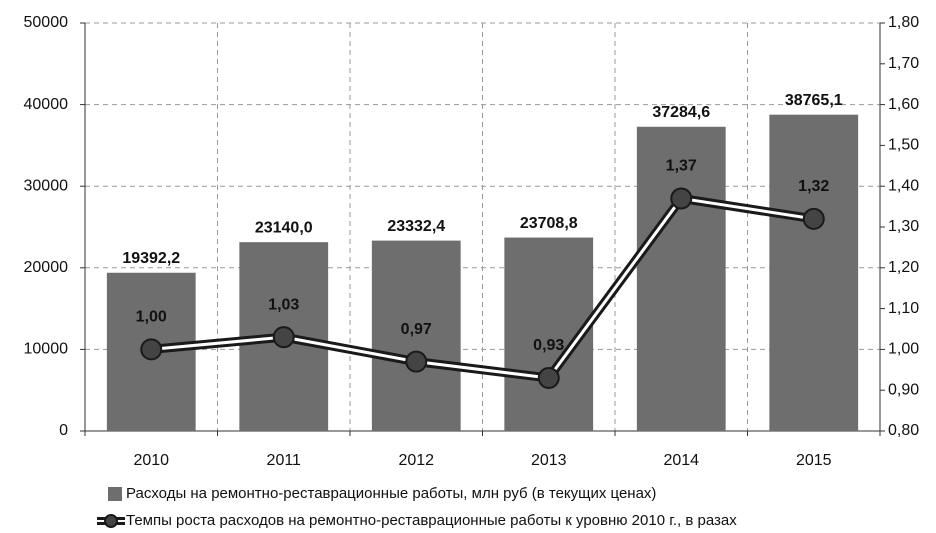 The height and width of the screenshot is (533, 936). I want to click on y2-tick-label: 1,00, so click(903, 349).